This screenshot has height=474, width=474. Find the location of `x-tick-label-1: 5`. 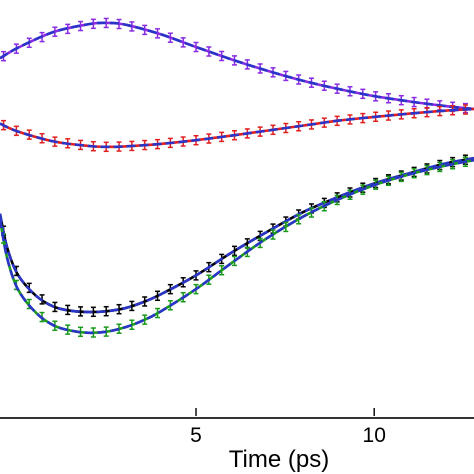

x-tick-label-1: 5 is located at coordinates (196, 435).